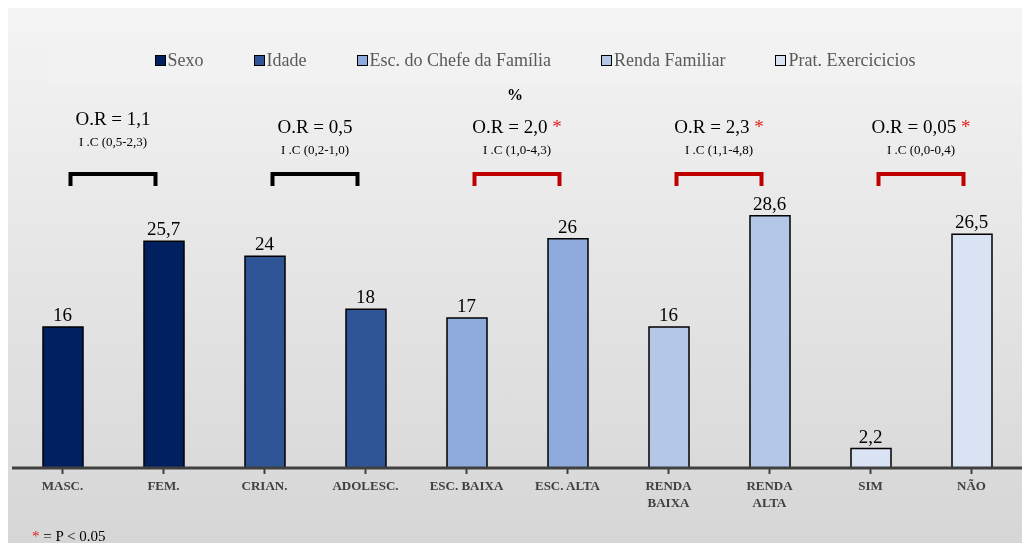 This screenshot has height=543, width=1030. What do you see at coordinates (69, 535) in the screenshot?
I see `text: * = P < 0.05` at bounding box center [69, 535].